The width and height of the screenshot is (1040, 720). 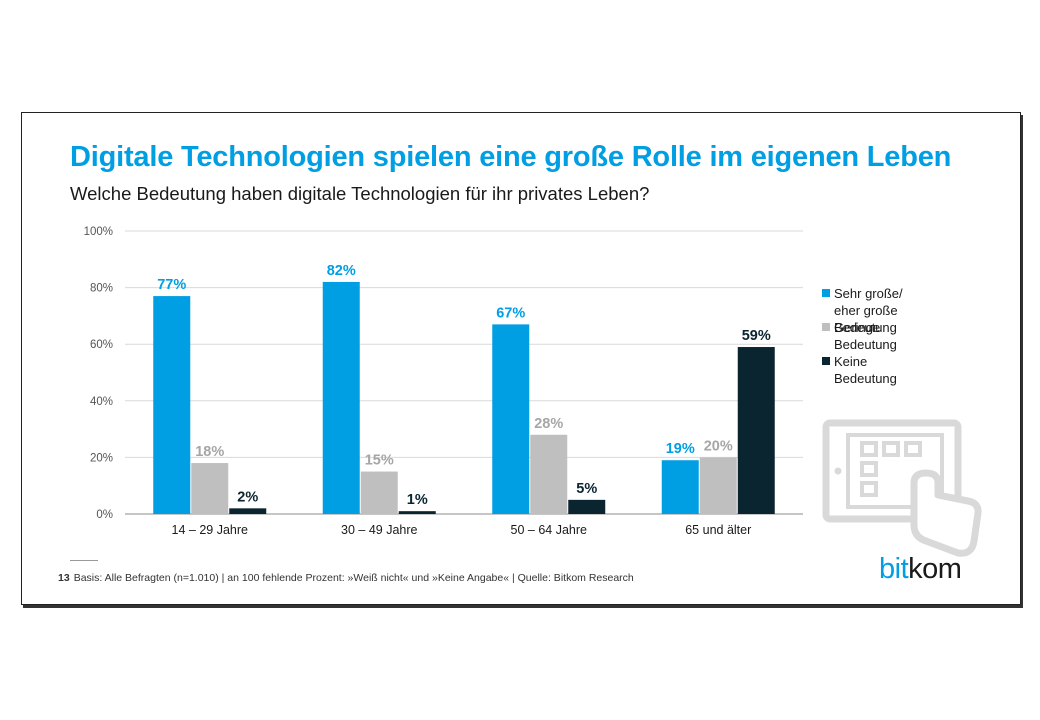 What do you see at coordinates (247, 497) in the screenshot?
I see `data-label: 2%` at bounding box center [247, 497].